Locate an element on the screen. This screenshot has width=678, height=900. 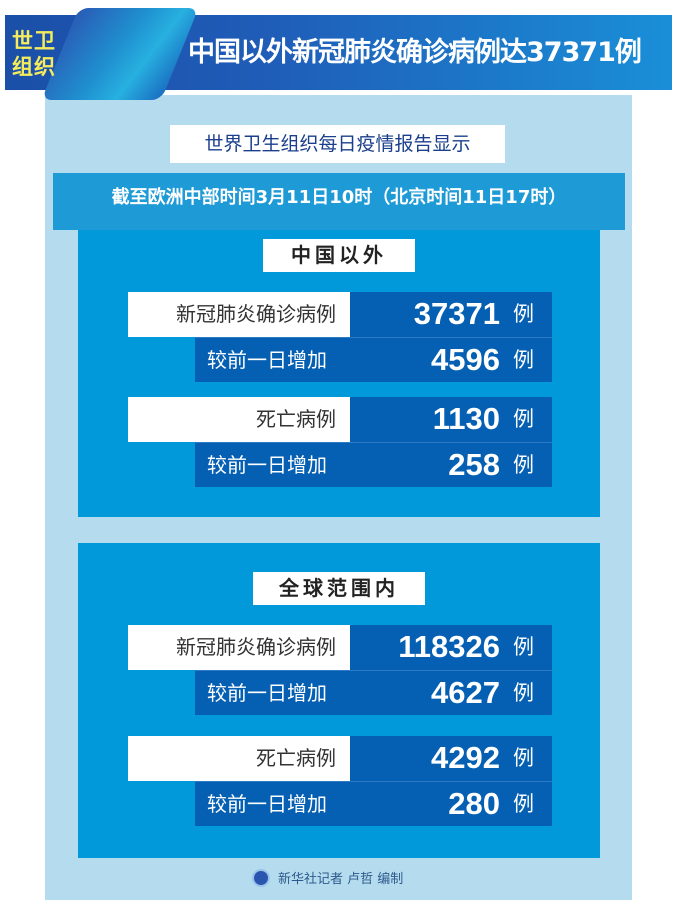
deaths-increase-value: 258 is located at coordinates (474, 464).